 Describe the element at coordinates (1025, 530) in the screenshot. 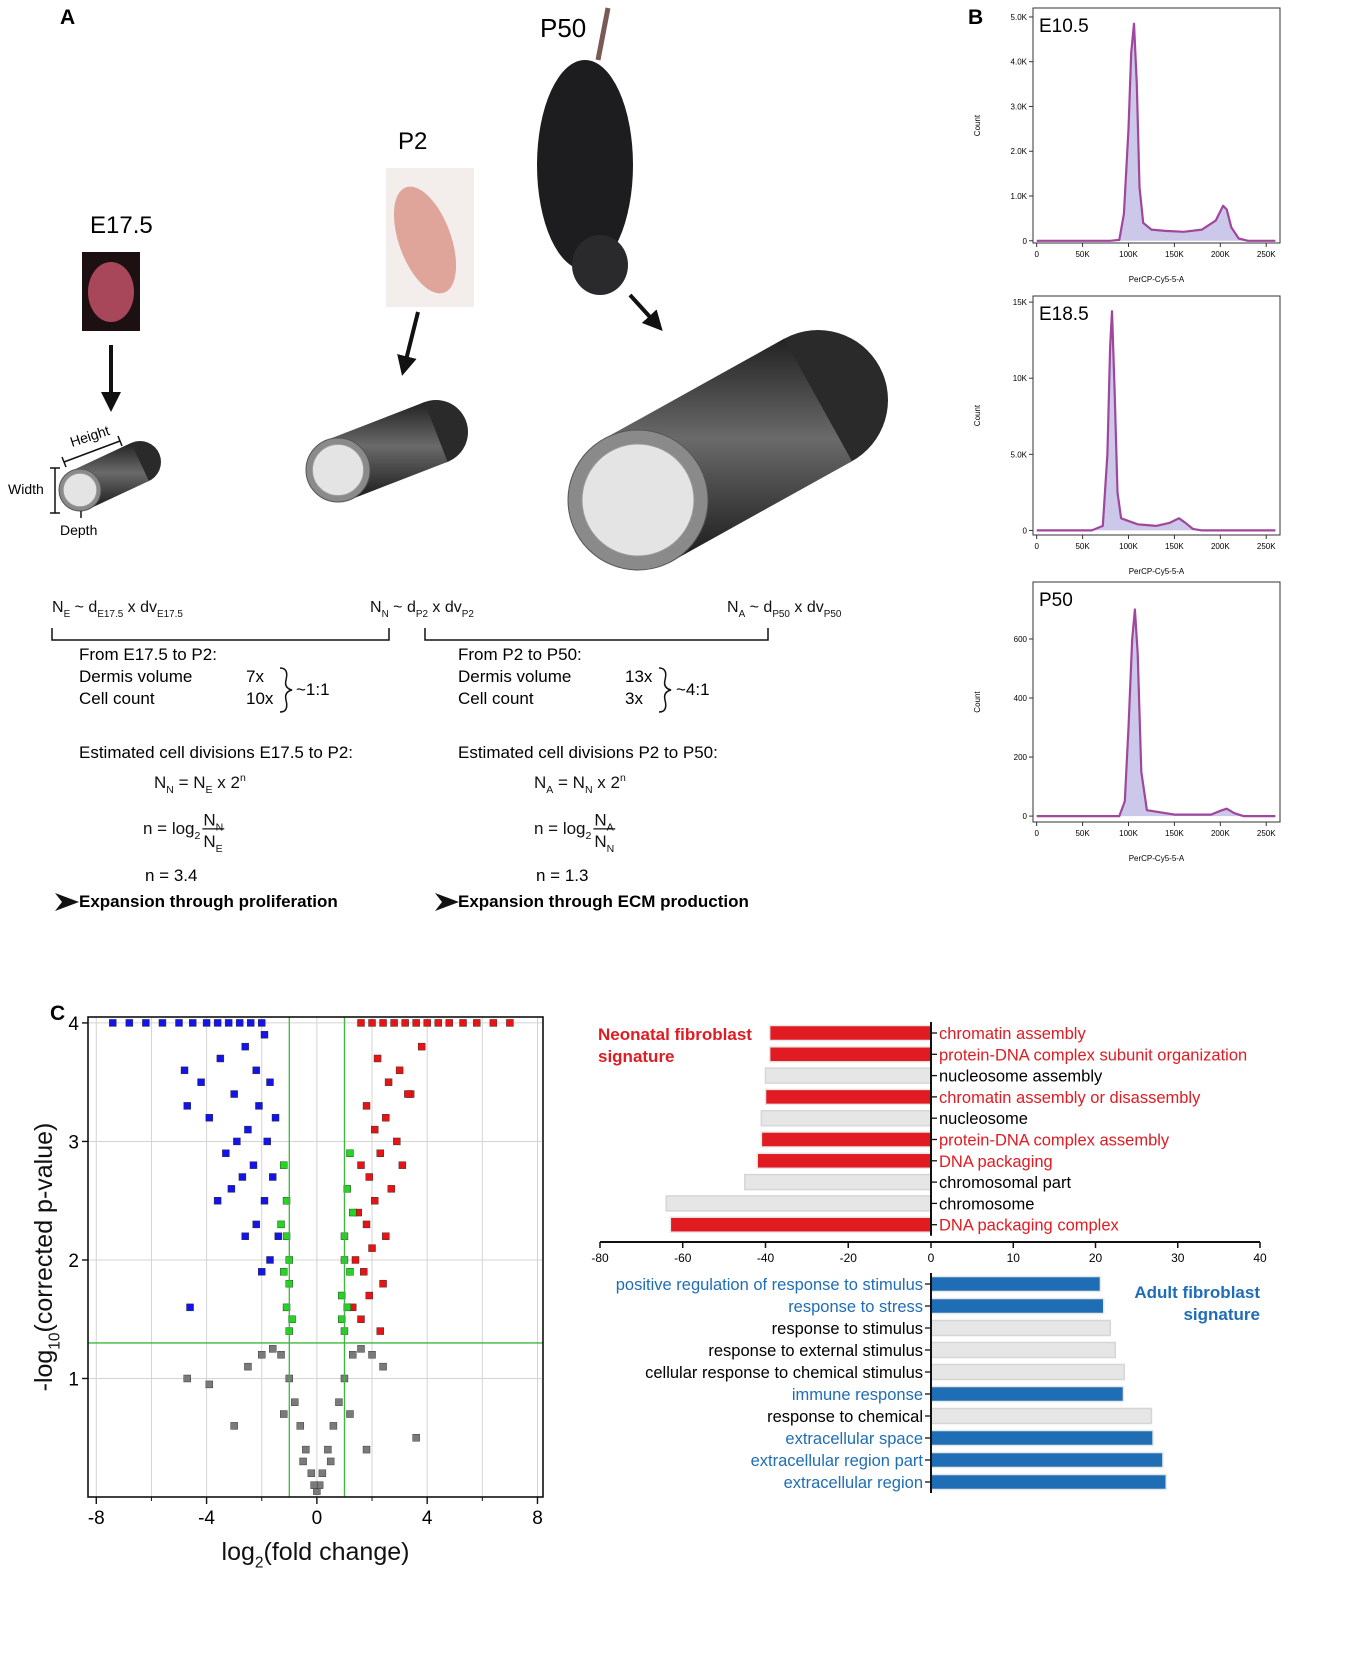

I see `y-tick-label: 0` at that location.